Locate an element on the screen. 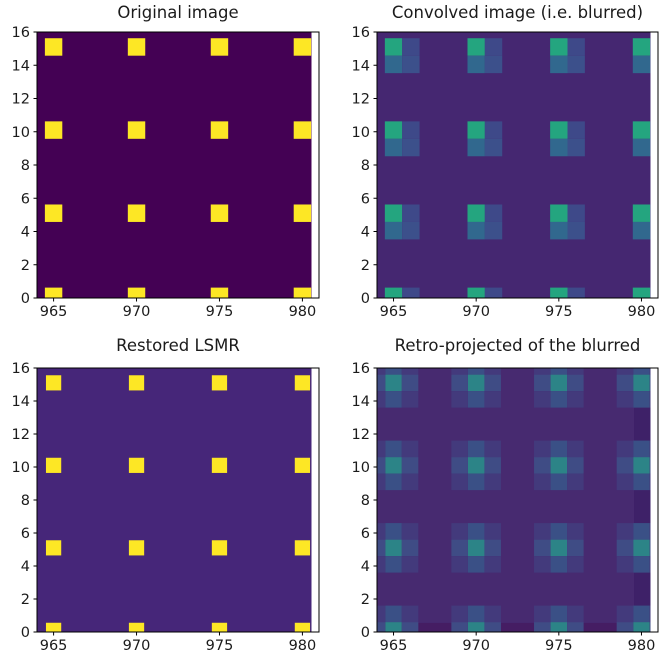 This screenshot has height=667, width=667. x-tick-label: 980 is located at coordinates (303, 312).